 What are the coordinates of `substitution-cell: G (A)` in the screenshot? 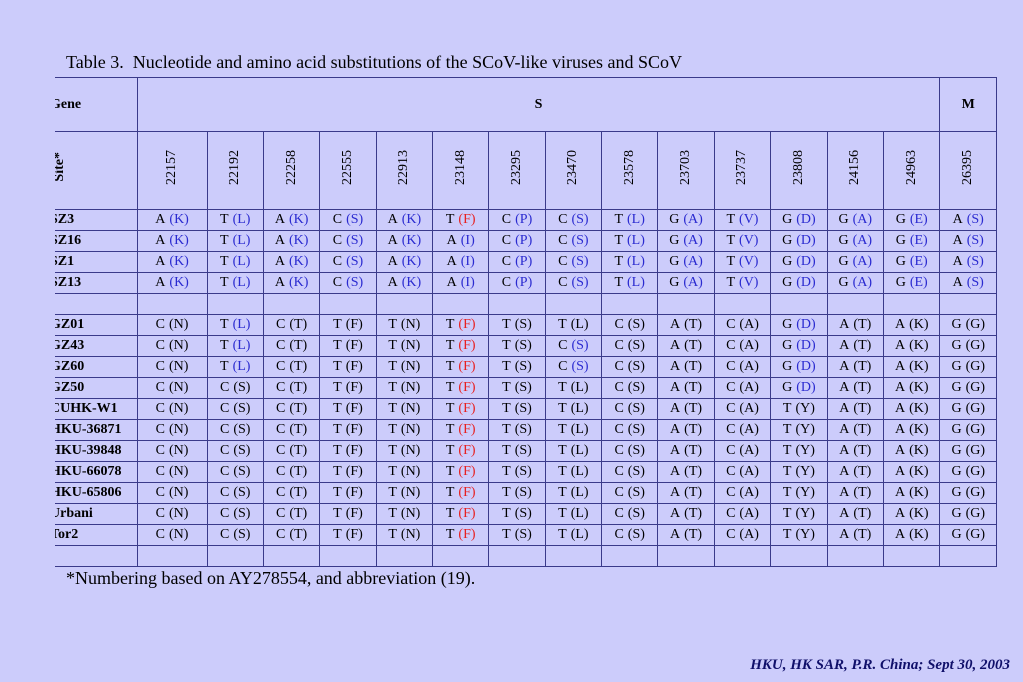 It's located at (686, 220).